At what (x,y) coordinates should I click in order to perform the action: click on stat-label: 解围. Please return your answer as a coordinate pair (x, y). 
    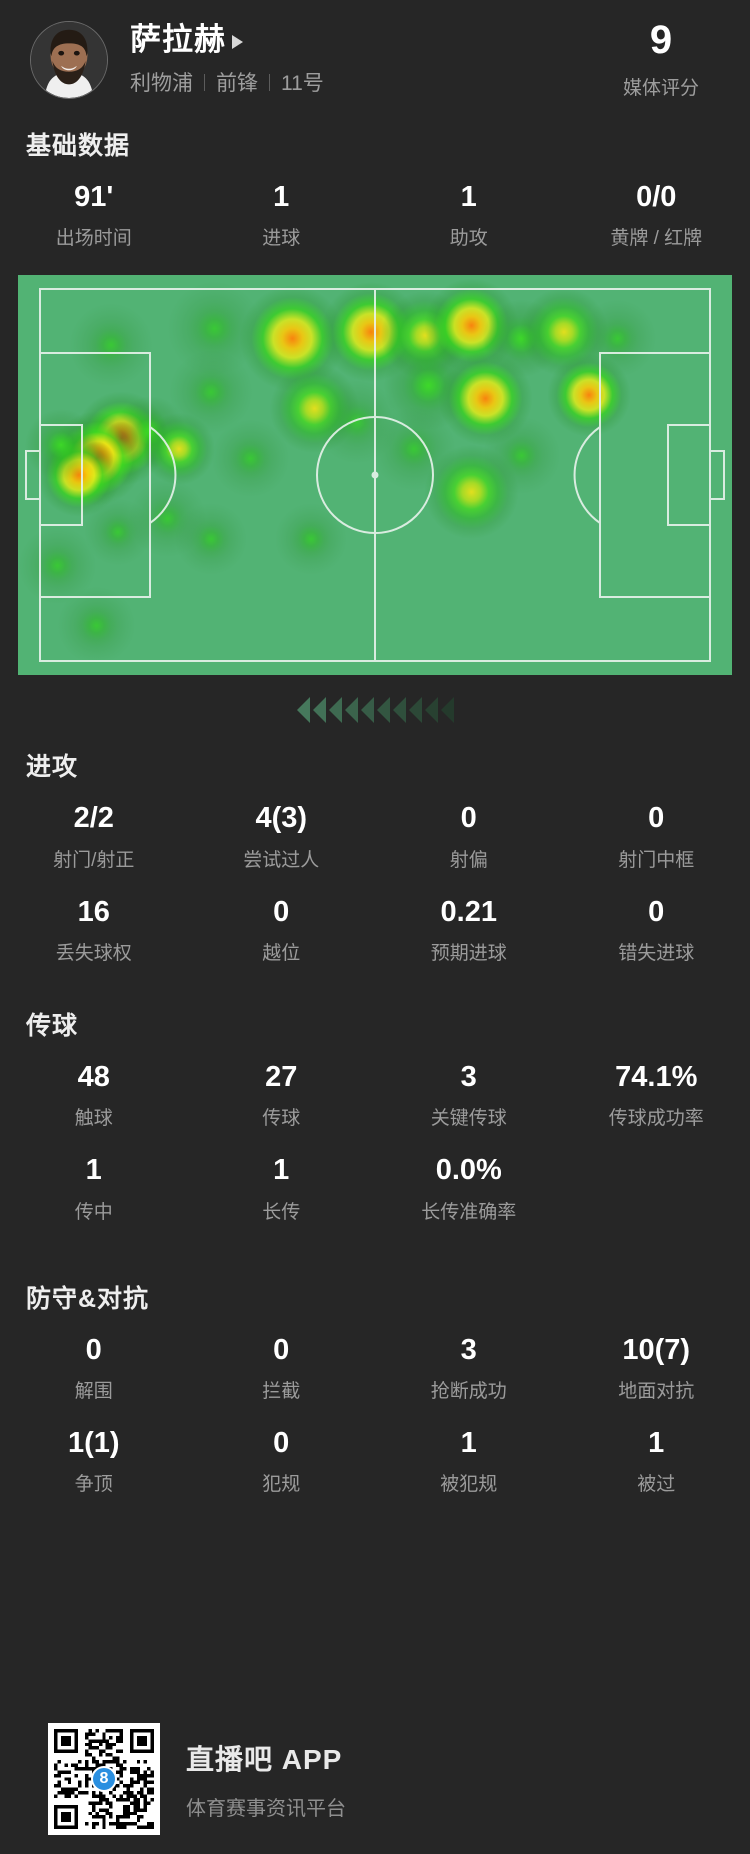
    Looking at the image, I should click on (93, 1392).